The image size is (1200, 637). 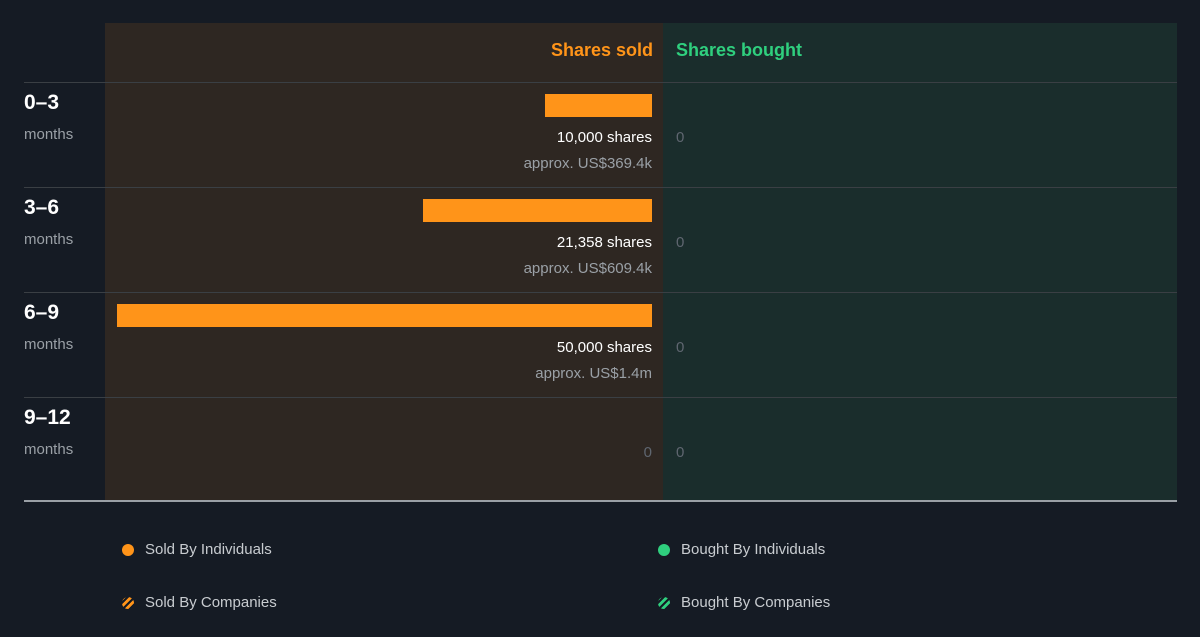 What do you see at coordinates (600, 501) in the screenshot?
I see `baseline-axis` at bounding box center [600, 501].